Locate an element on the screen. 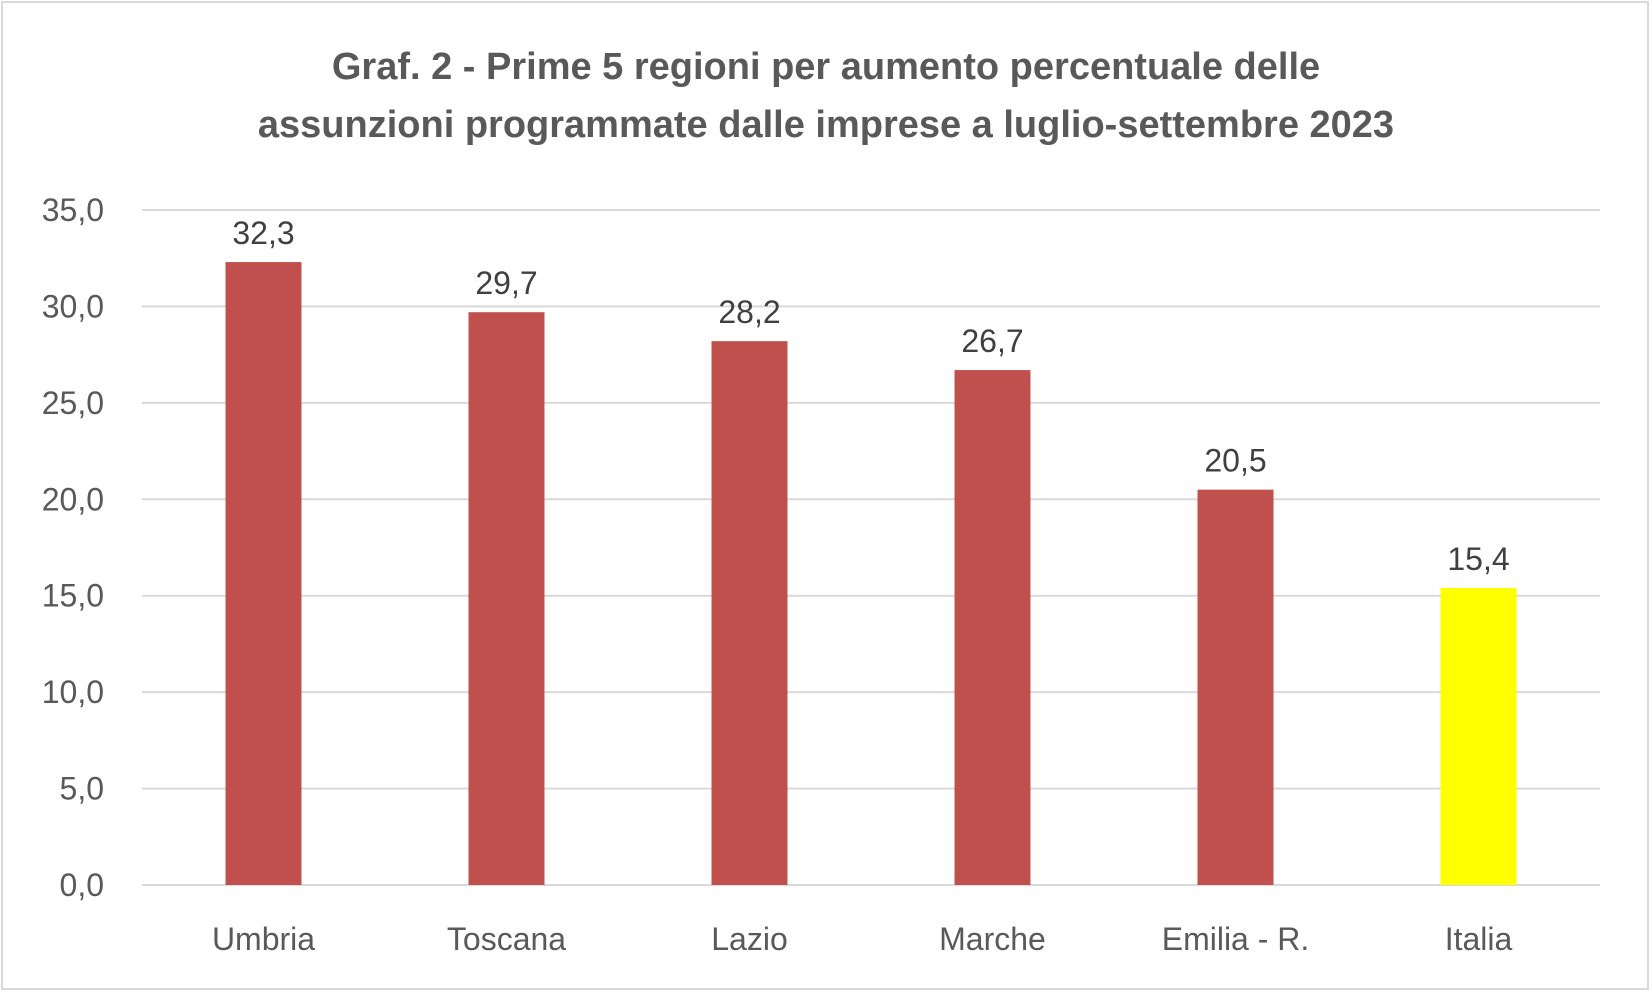 This screenshot has width=1652, height=993. y-tick-label: 30,0 is located at coordinates (73, 306).